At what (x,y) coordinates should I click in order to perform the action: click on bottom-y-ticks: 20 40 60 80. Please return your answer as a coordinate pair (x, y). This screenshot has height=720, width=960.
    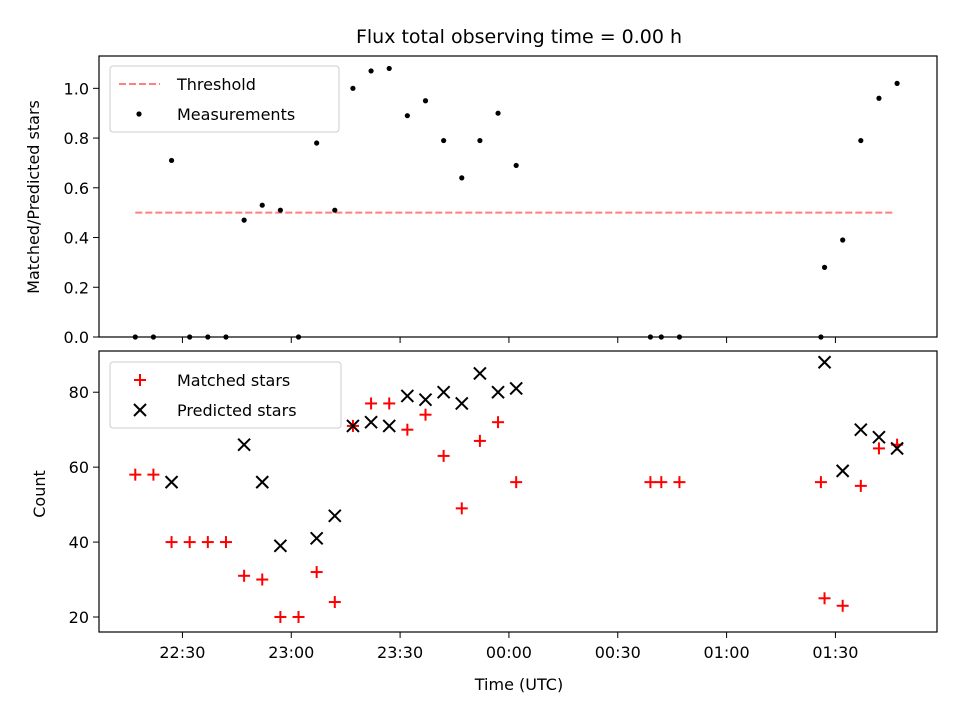
    Looking at the image, I should click on (84, 505).